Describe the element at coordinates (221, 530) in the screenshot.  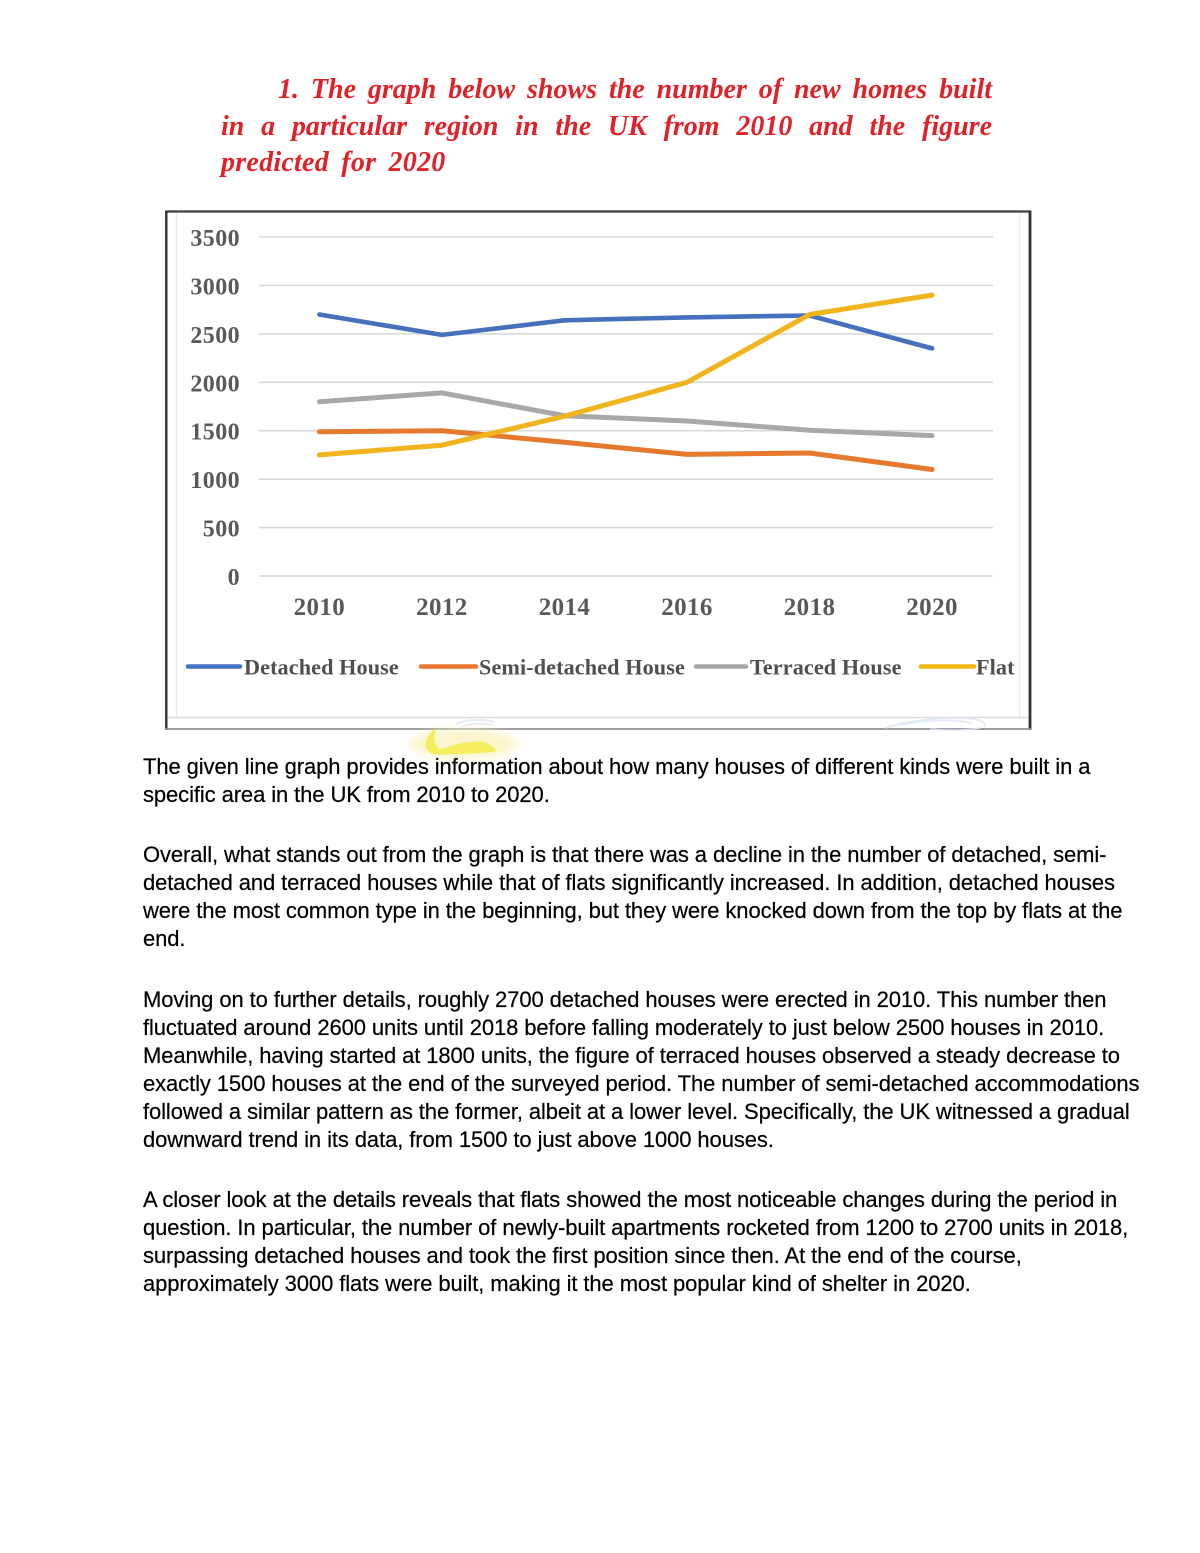
I see `svg-text: 500` at that location.